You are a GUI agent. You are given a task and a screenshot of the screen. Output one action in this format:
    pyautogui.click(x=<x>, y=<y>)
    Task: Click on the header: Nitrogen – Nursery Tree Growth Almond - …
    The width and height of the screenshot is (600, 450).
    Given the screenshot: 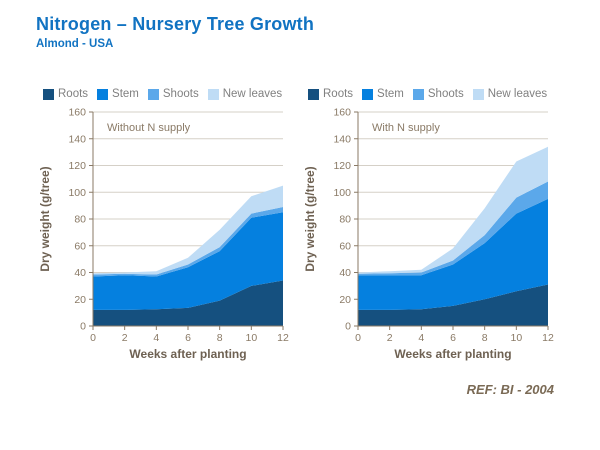 What is the action you would take?
    pyautogui.click(x=175, y=32)
    